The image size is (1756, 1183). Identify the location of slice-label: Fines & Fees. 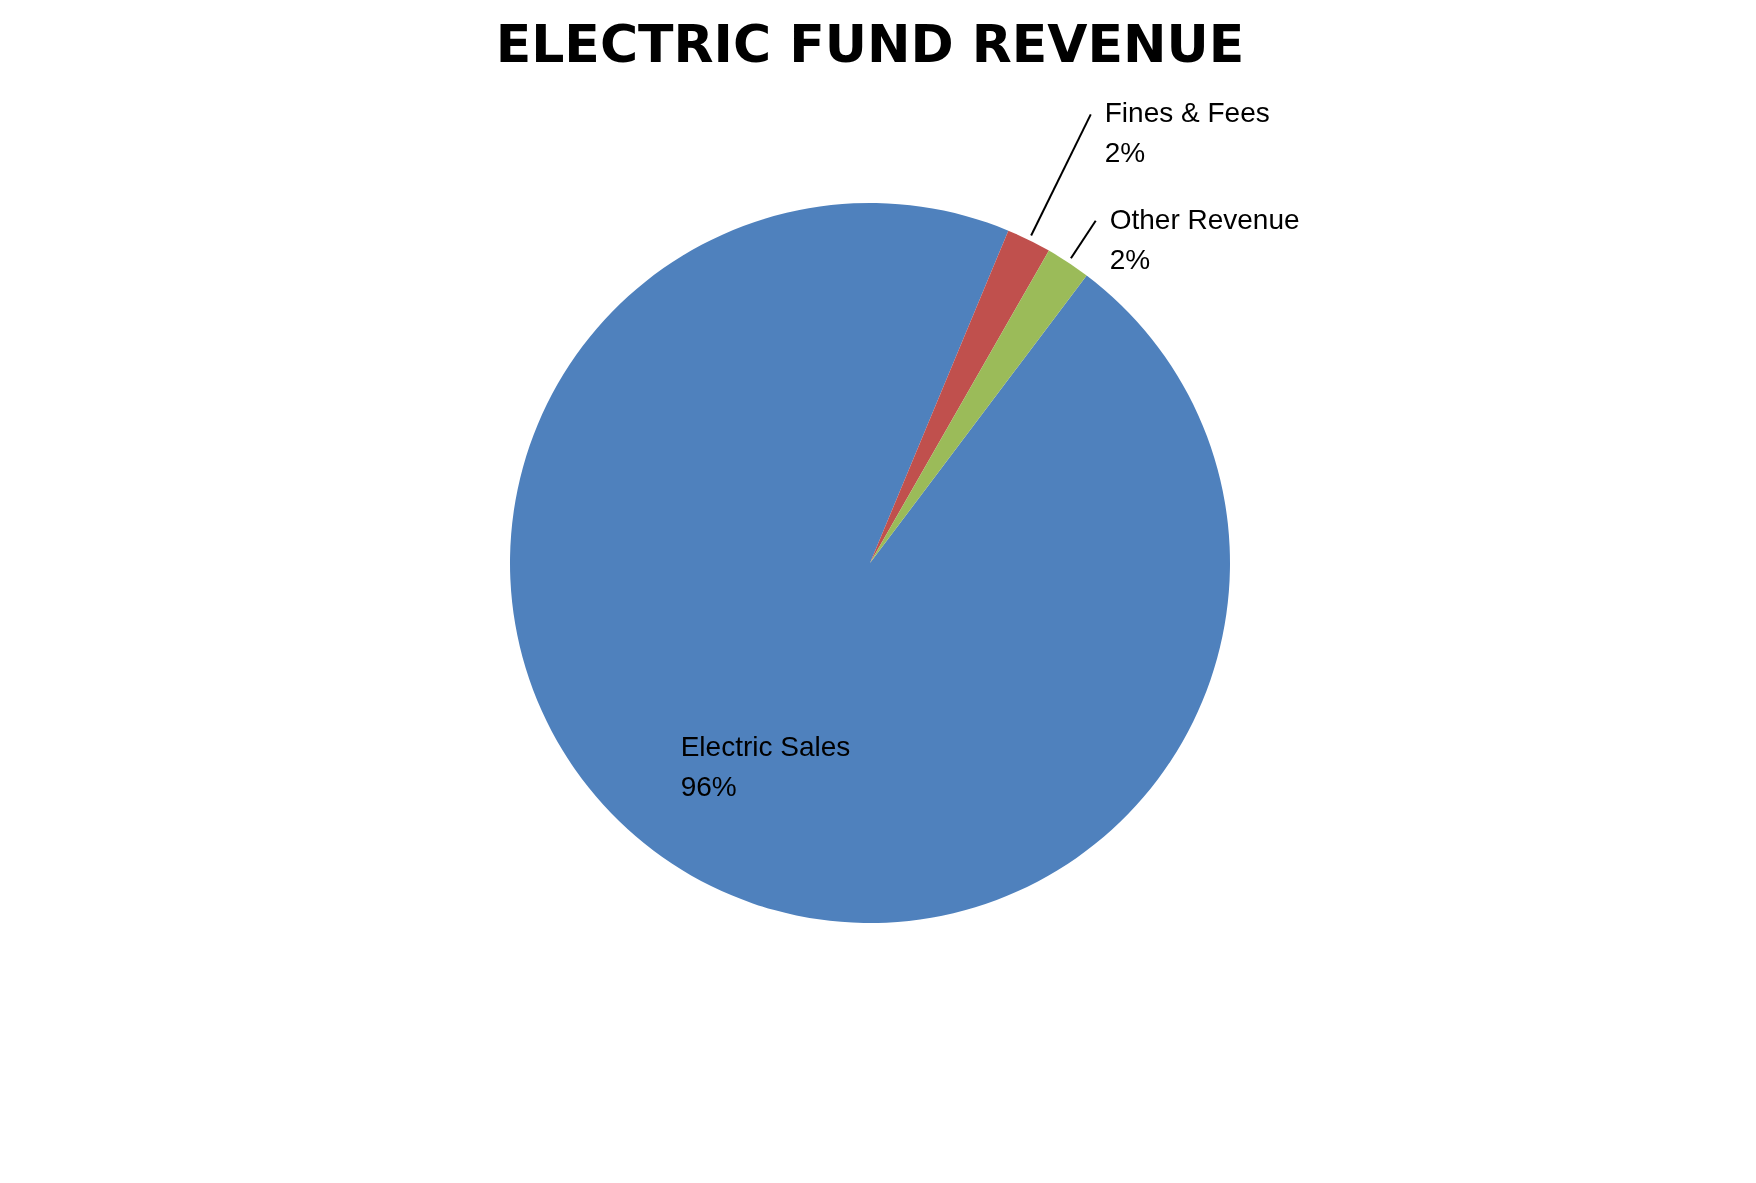
(1187, 113).